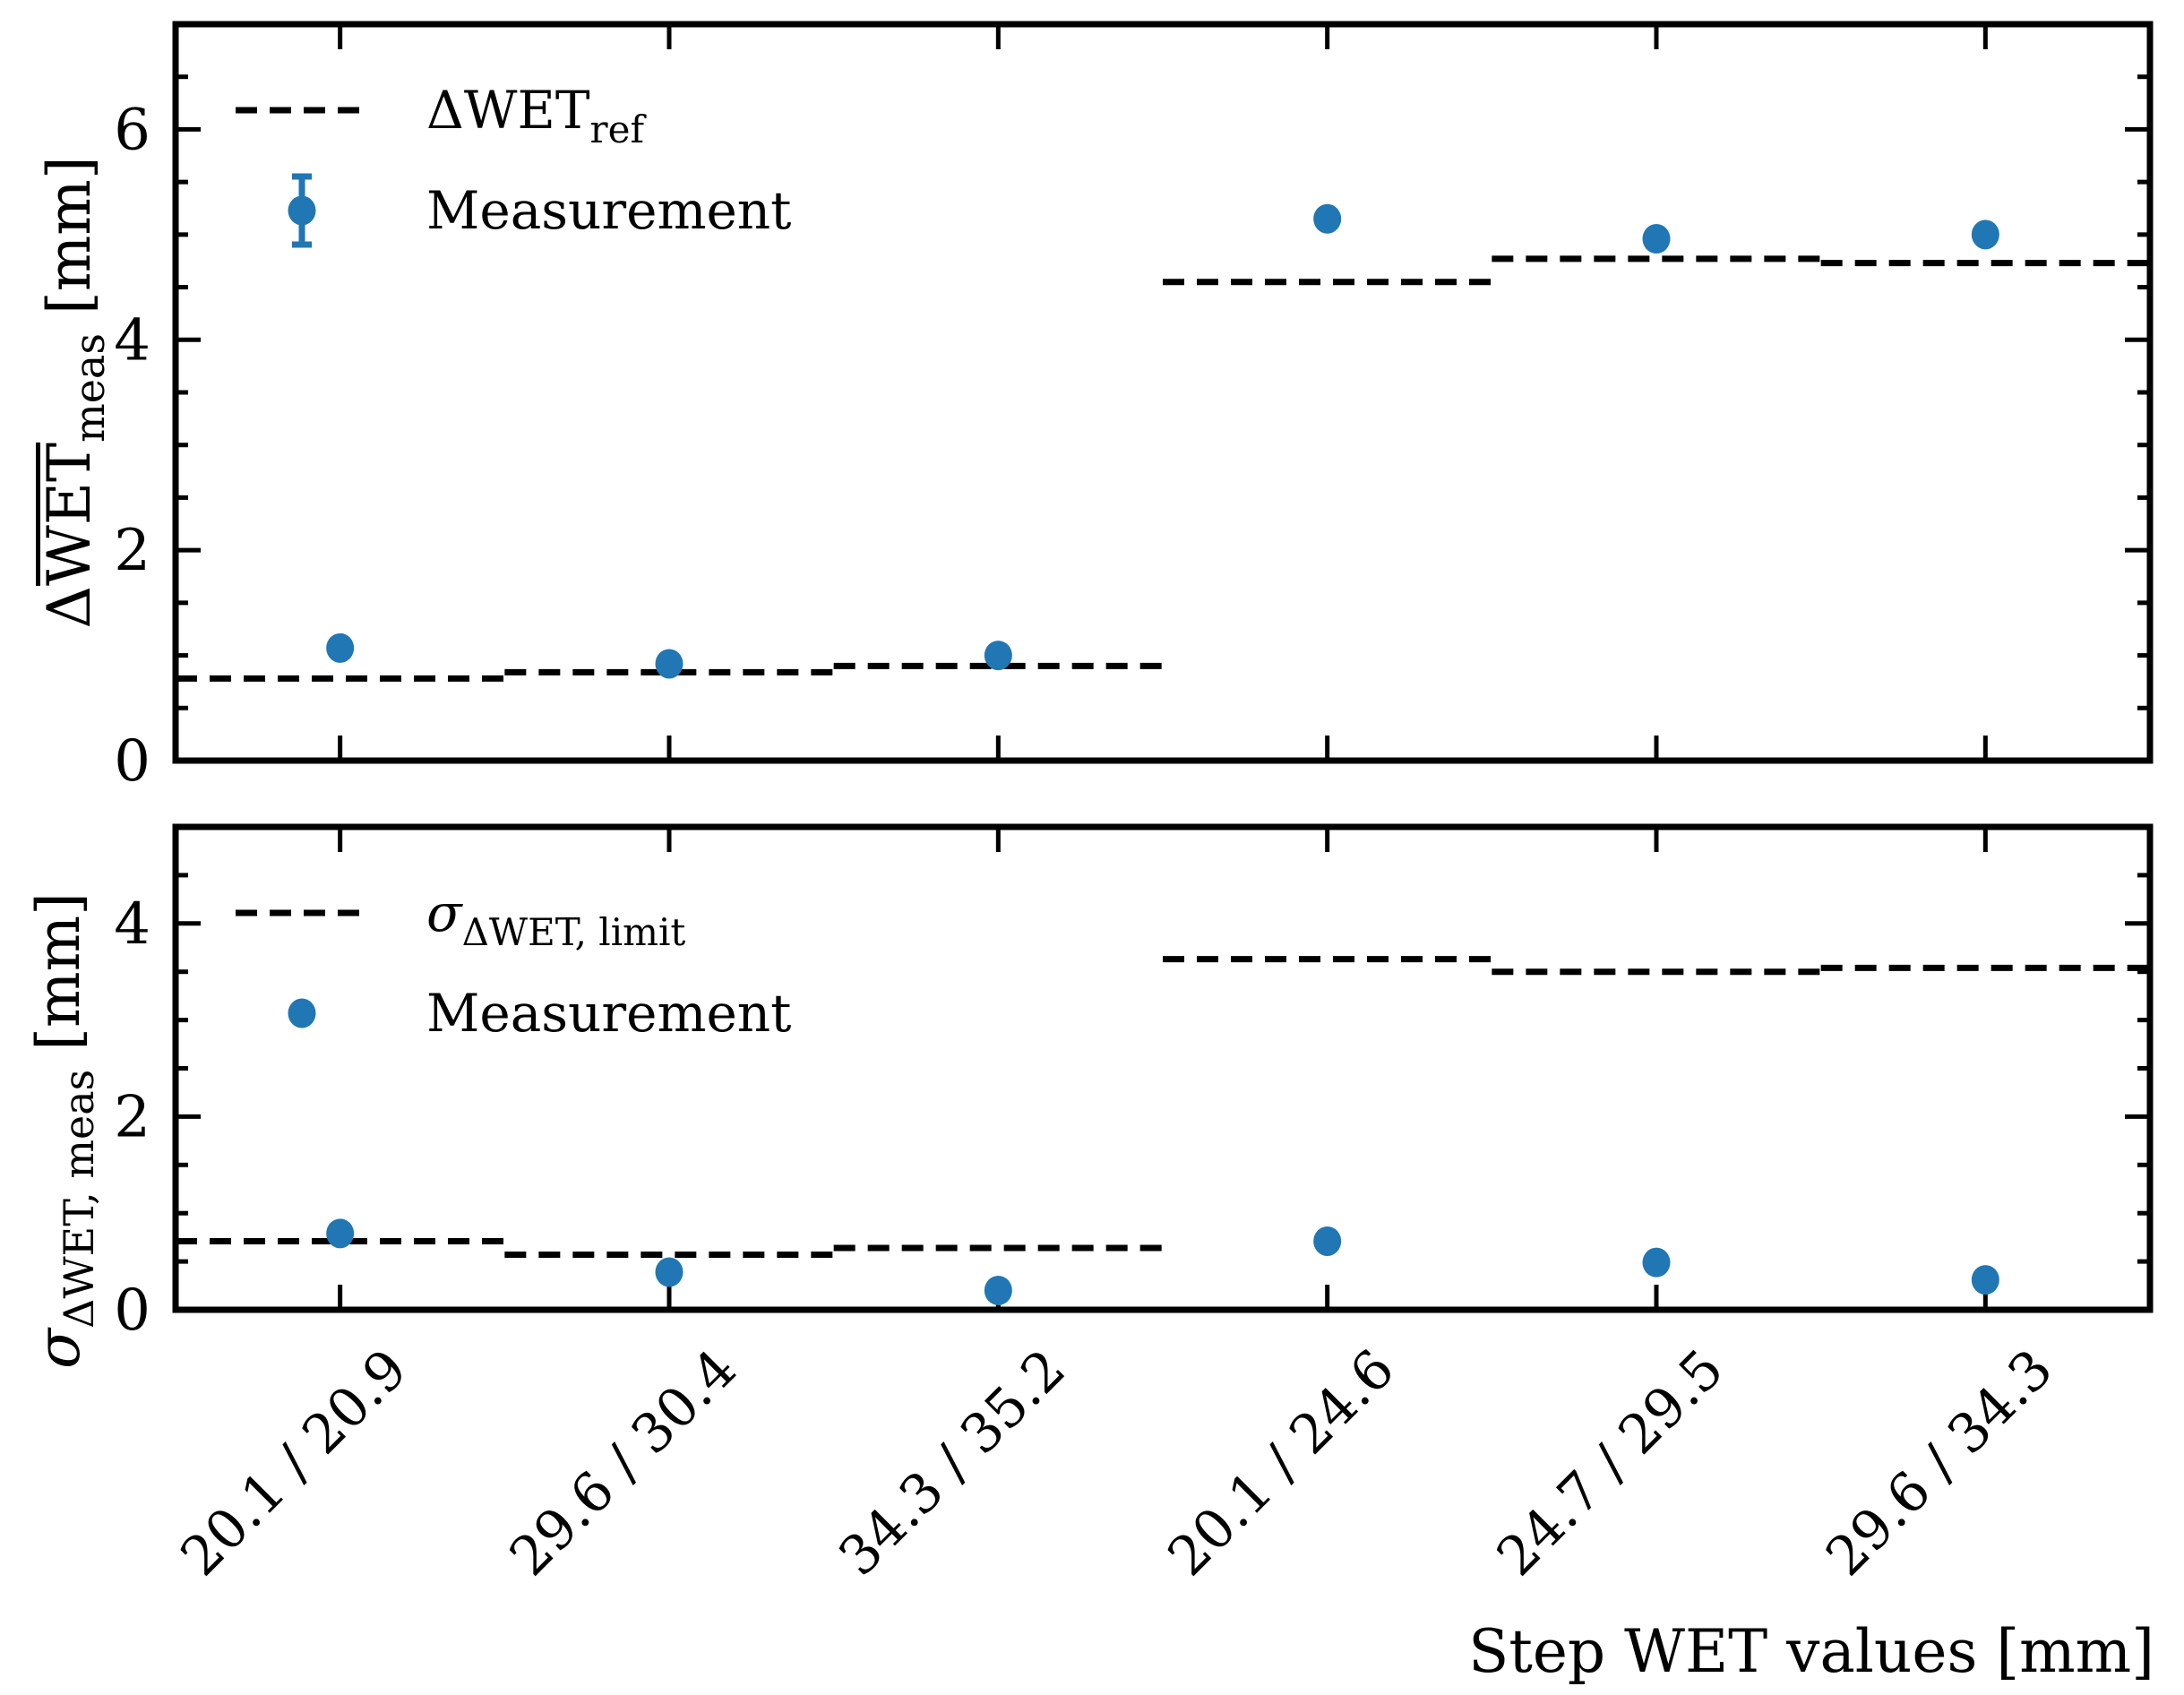 This screenshot has height=1695, width=2184. I want to click on x-tick-label: 29.6 / 30.4, so click(623, 1463).